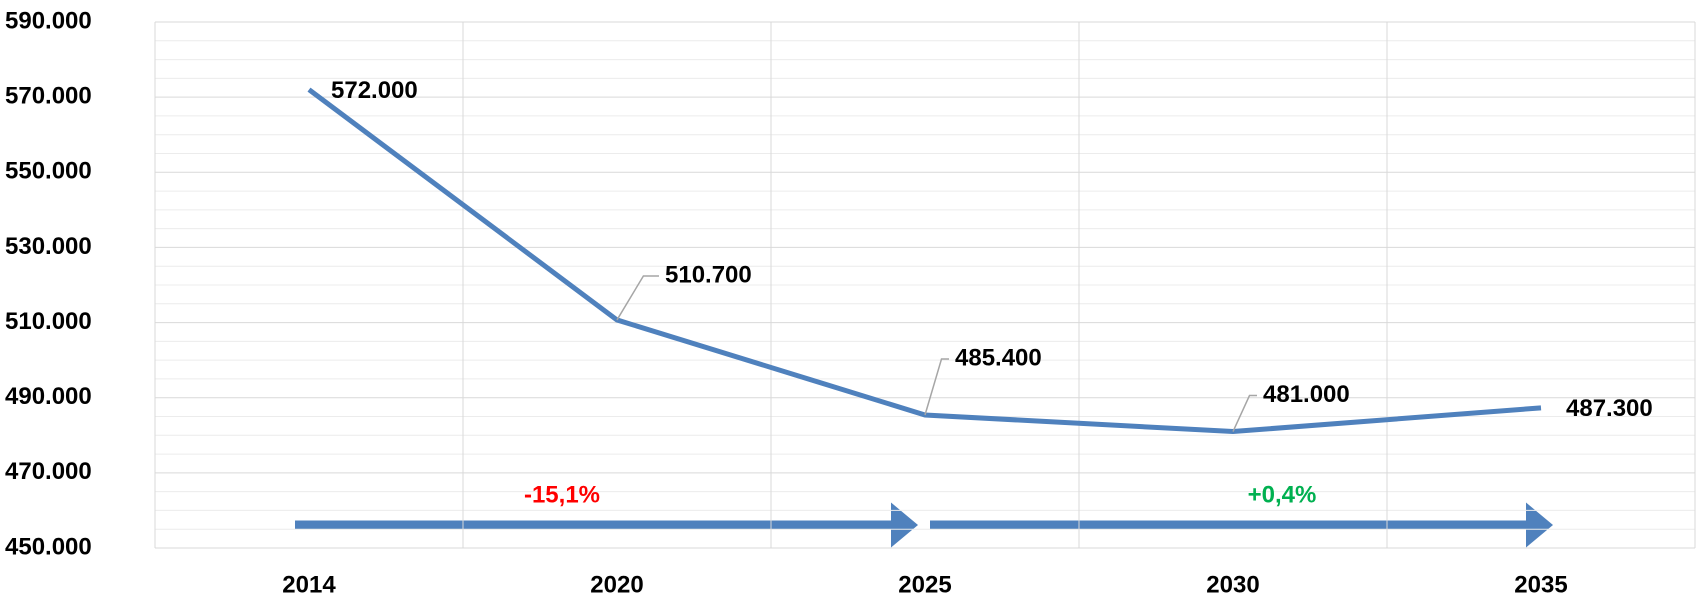 The height and width of the screenshot is (600, 1698). What do you see at coordinates (1232, 584) in the screenshot?
I see `x-tick-label: 2030` at bounding box center [1232, 584].